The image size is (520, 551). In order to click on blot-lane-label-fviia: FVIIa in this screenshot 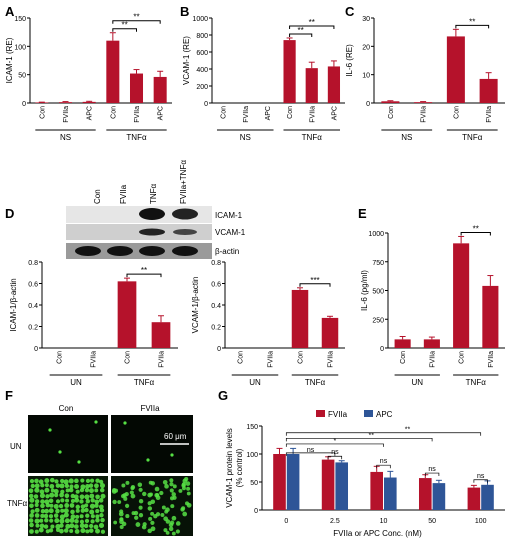, I will do `click(123, 194)`.